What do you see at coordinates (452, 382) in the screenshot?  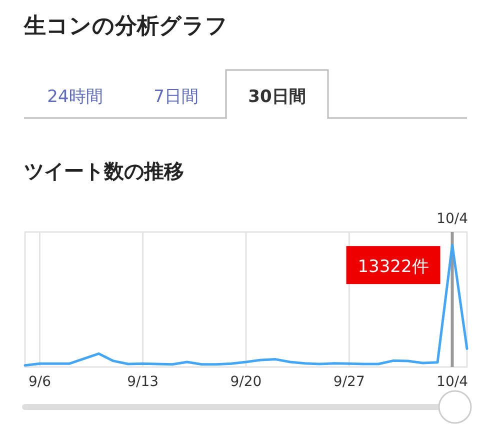 I see `x-tick-label: 10/4` at bounding box center [452, 382].